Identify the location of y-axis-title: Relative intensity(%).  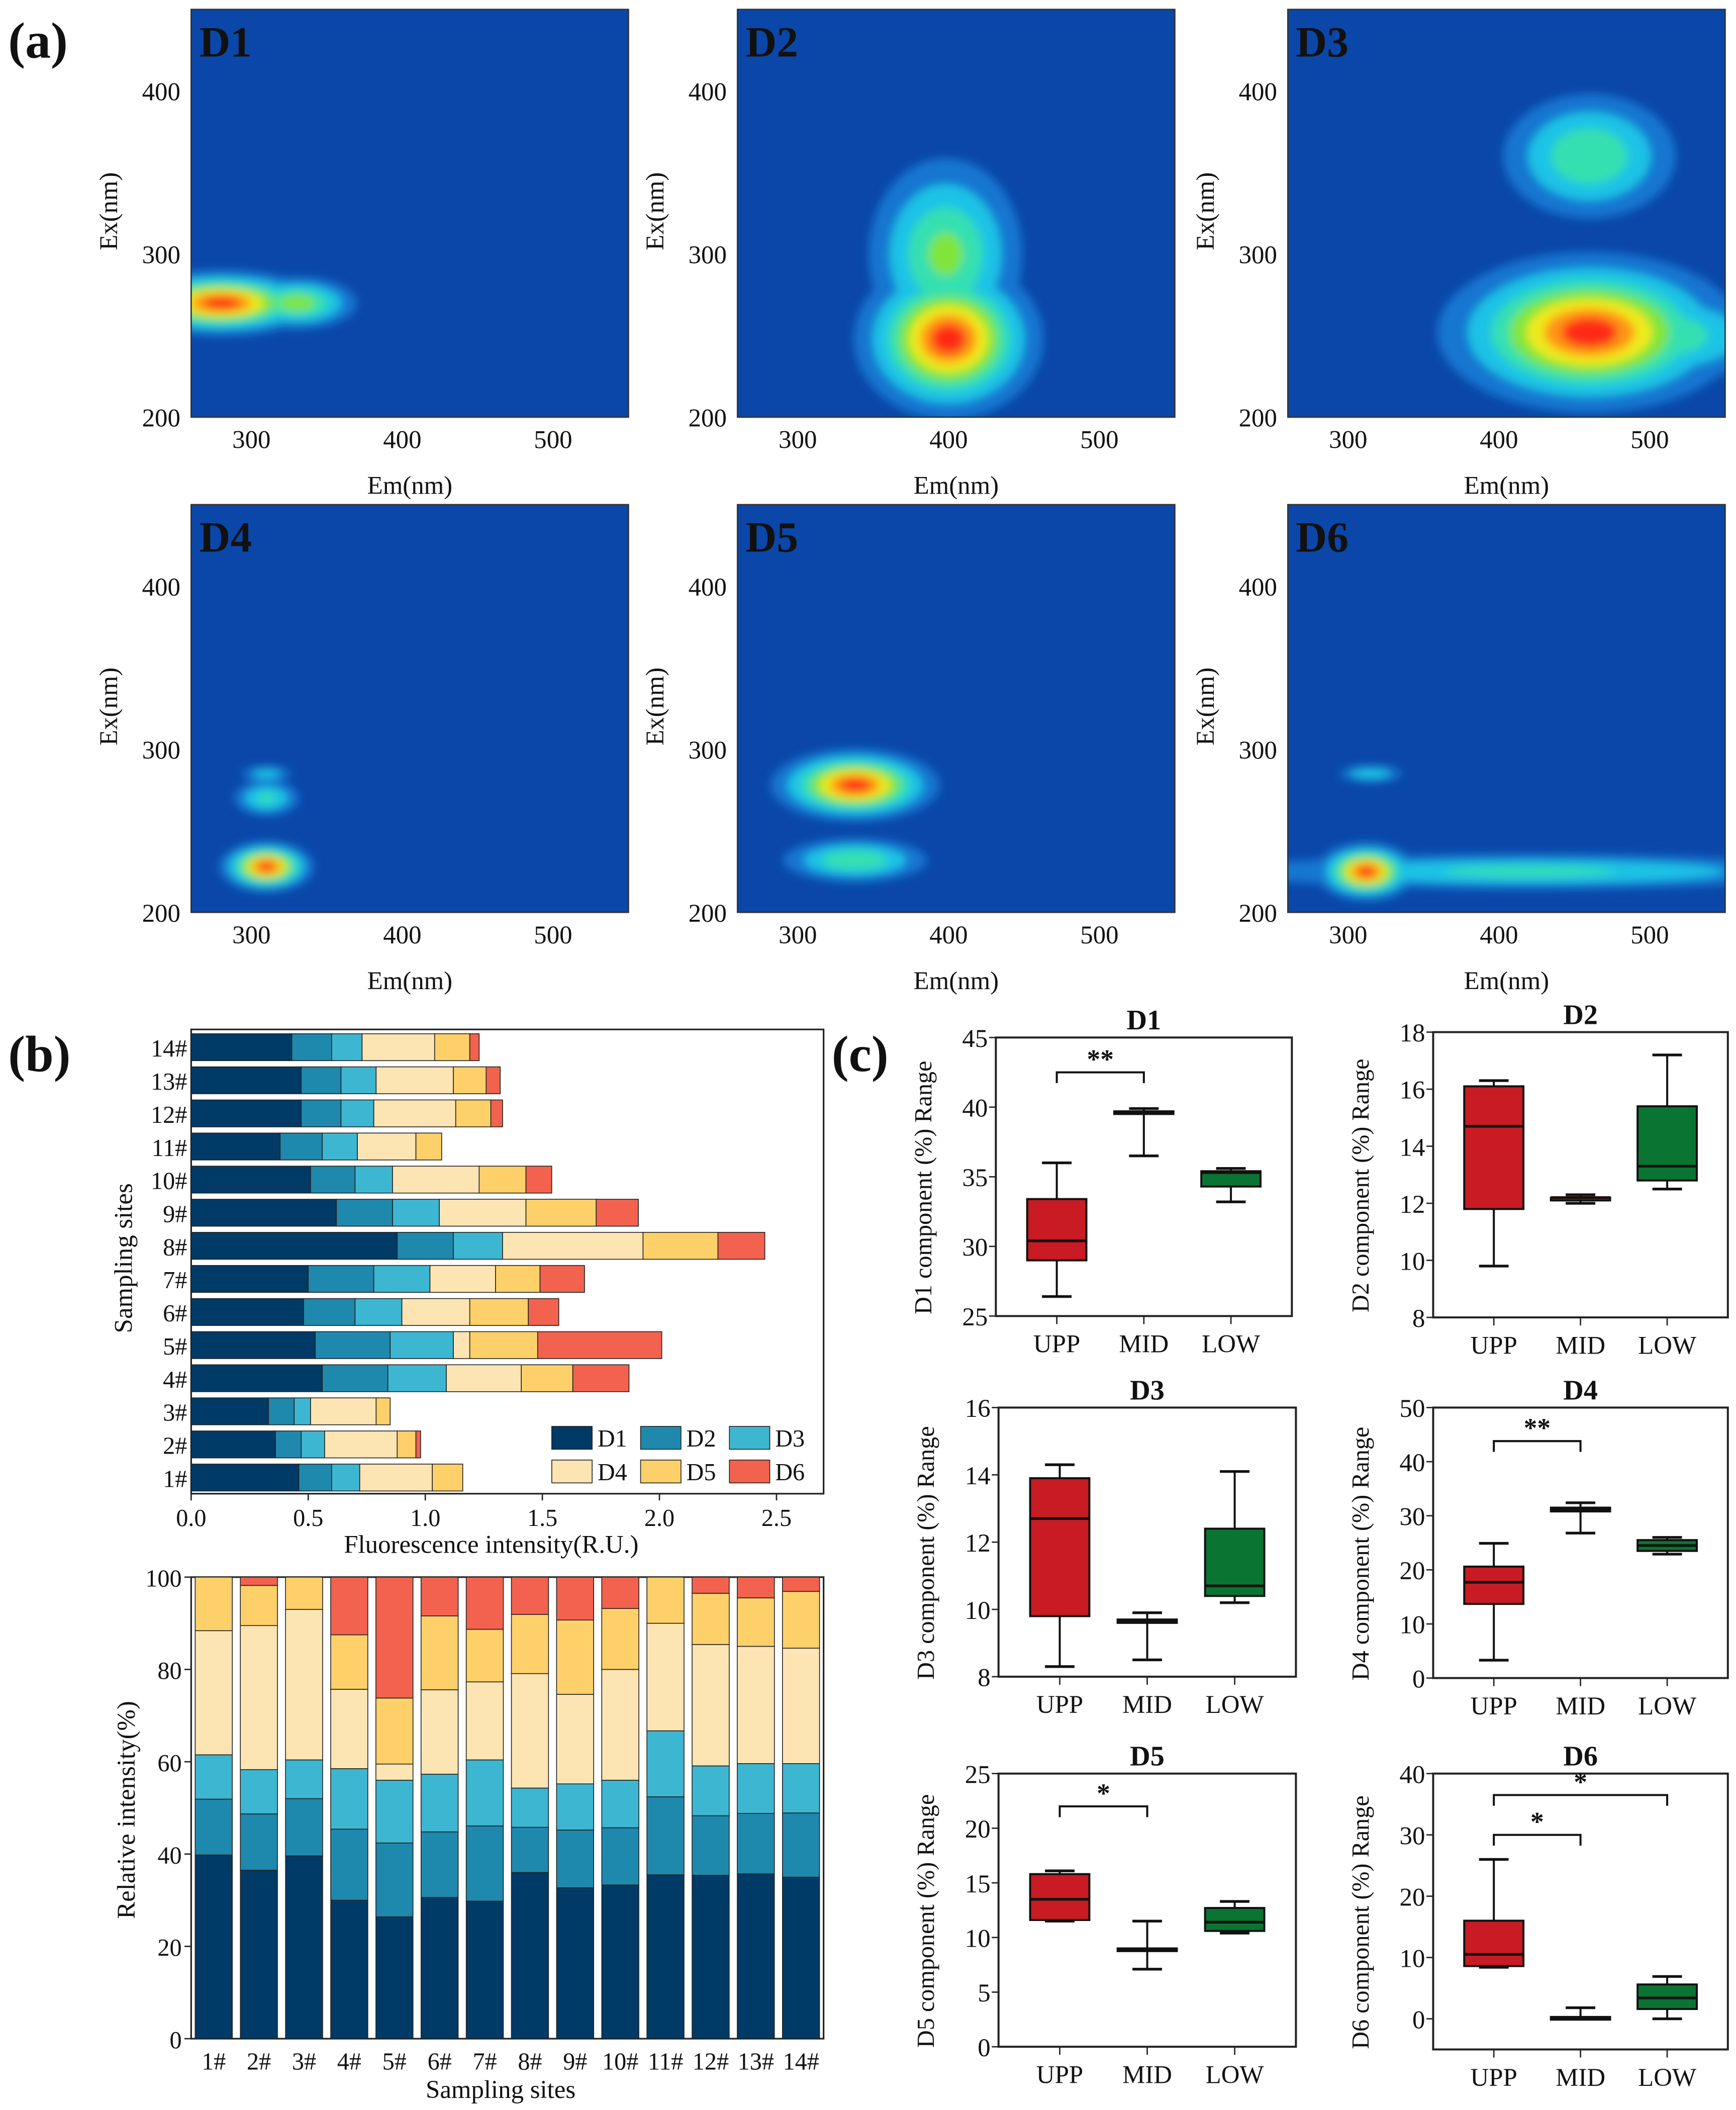
(127, 1810).